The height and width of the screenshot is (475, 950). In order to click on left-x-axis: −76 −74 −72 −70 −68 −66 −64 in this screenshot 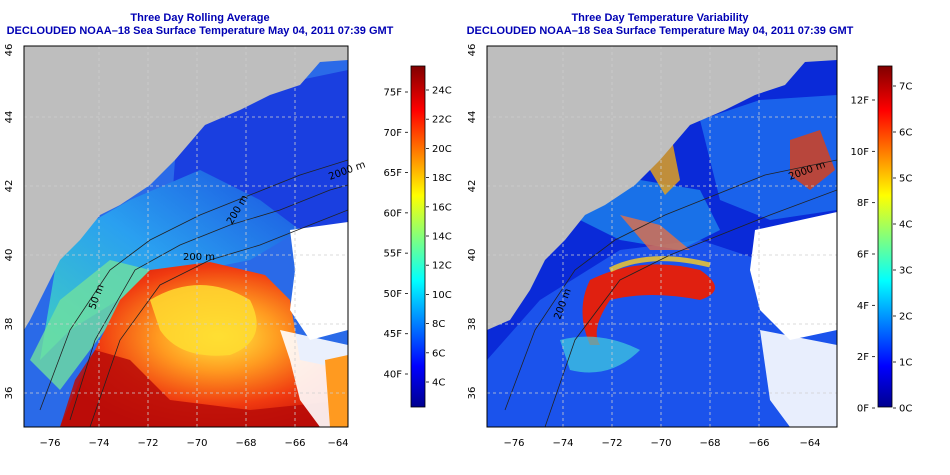, I will do `click(193, 443)`.